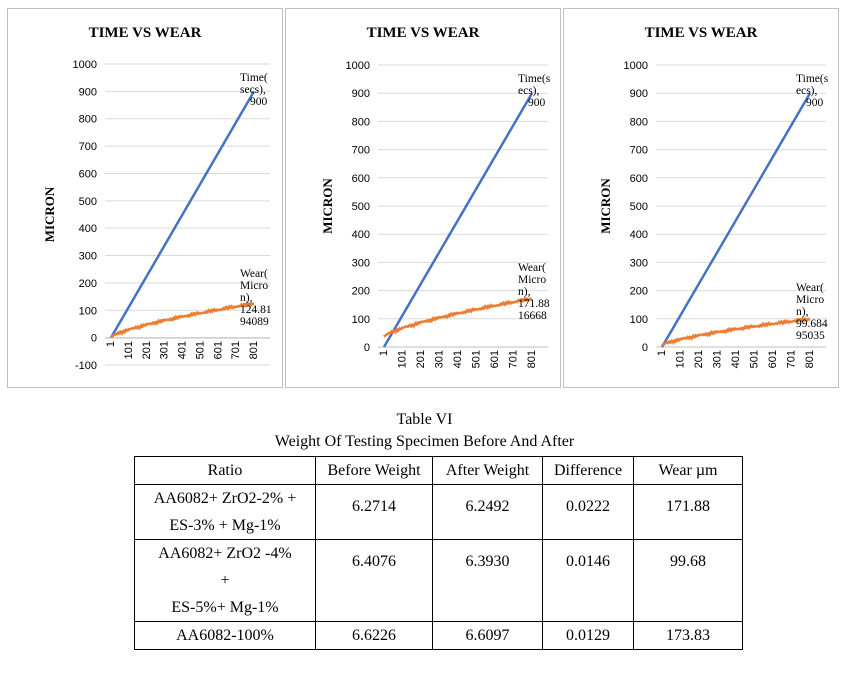 The height and width of the screenshot is (675, 849). I want to click on ratio-cell: AA6082+ ZrO2-2% + ES-3% + Mg-1%, so click(225, 512).